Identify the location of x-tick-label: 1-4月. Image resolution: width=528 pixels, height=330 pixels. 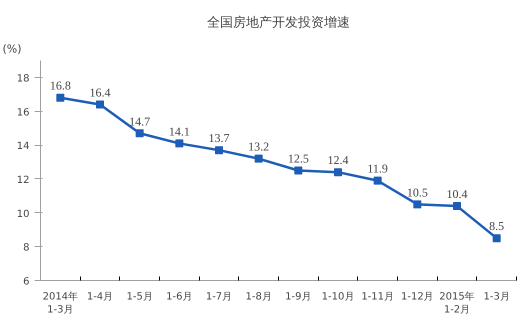
(100, 297).